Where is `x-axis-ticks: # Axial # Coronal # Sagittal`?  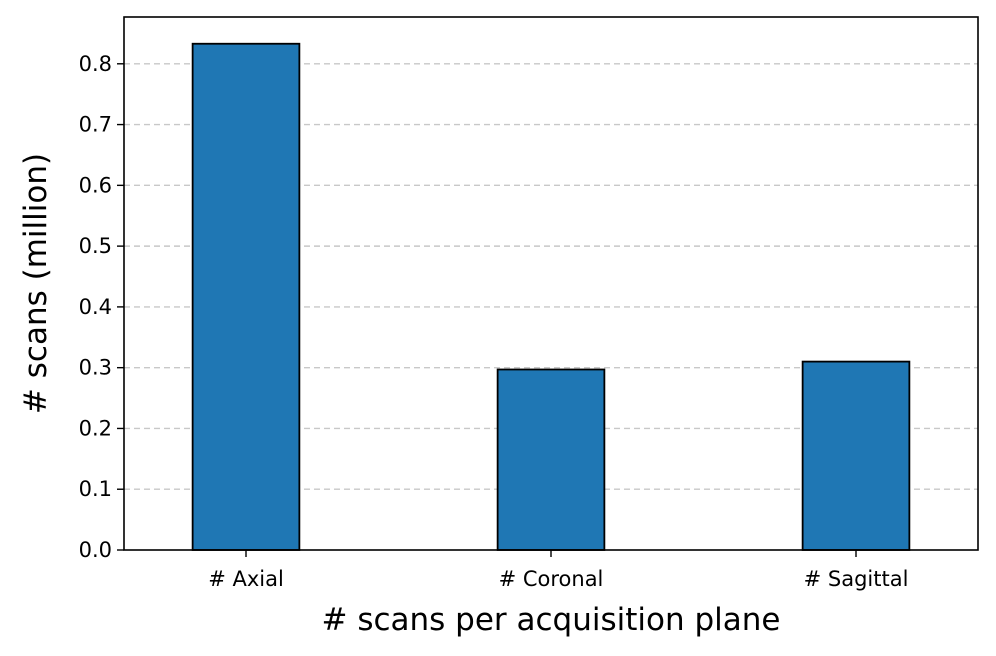
x-axis-ticks: # Axial # Coronal # Sagittal is located at coordinates (558, 570).